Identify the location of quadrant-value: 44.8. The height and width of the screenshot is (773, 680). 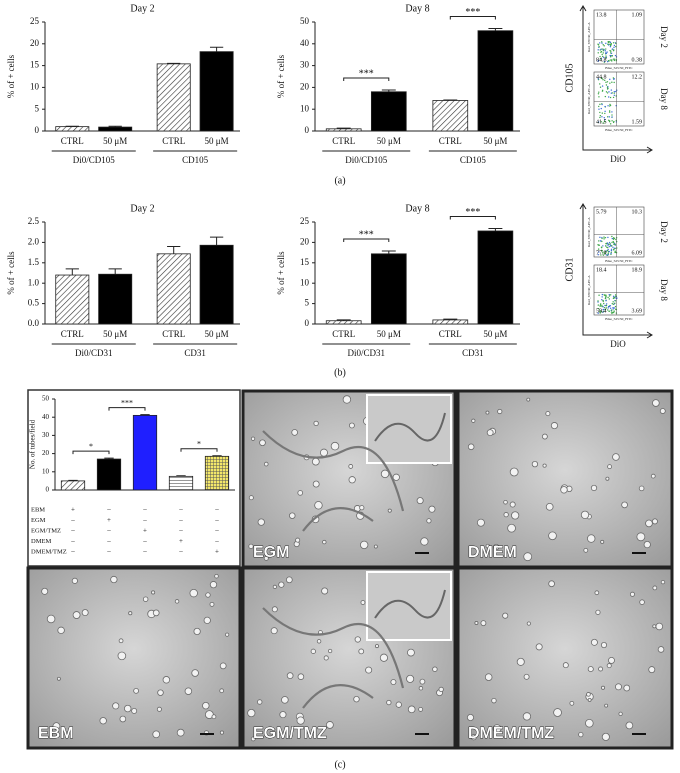
(601, 77).